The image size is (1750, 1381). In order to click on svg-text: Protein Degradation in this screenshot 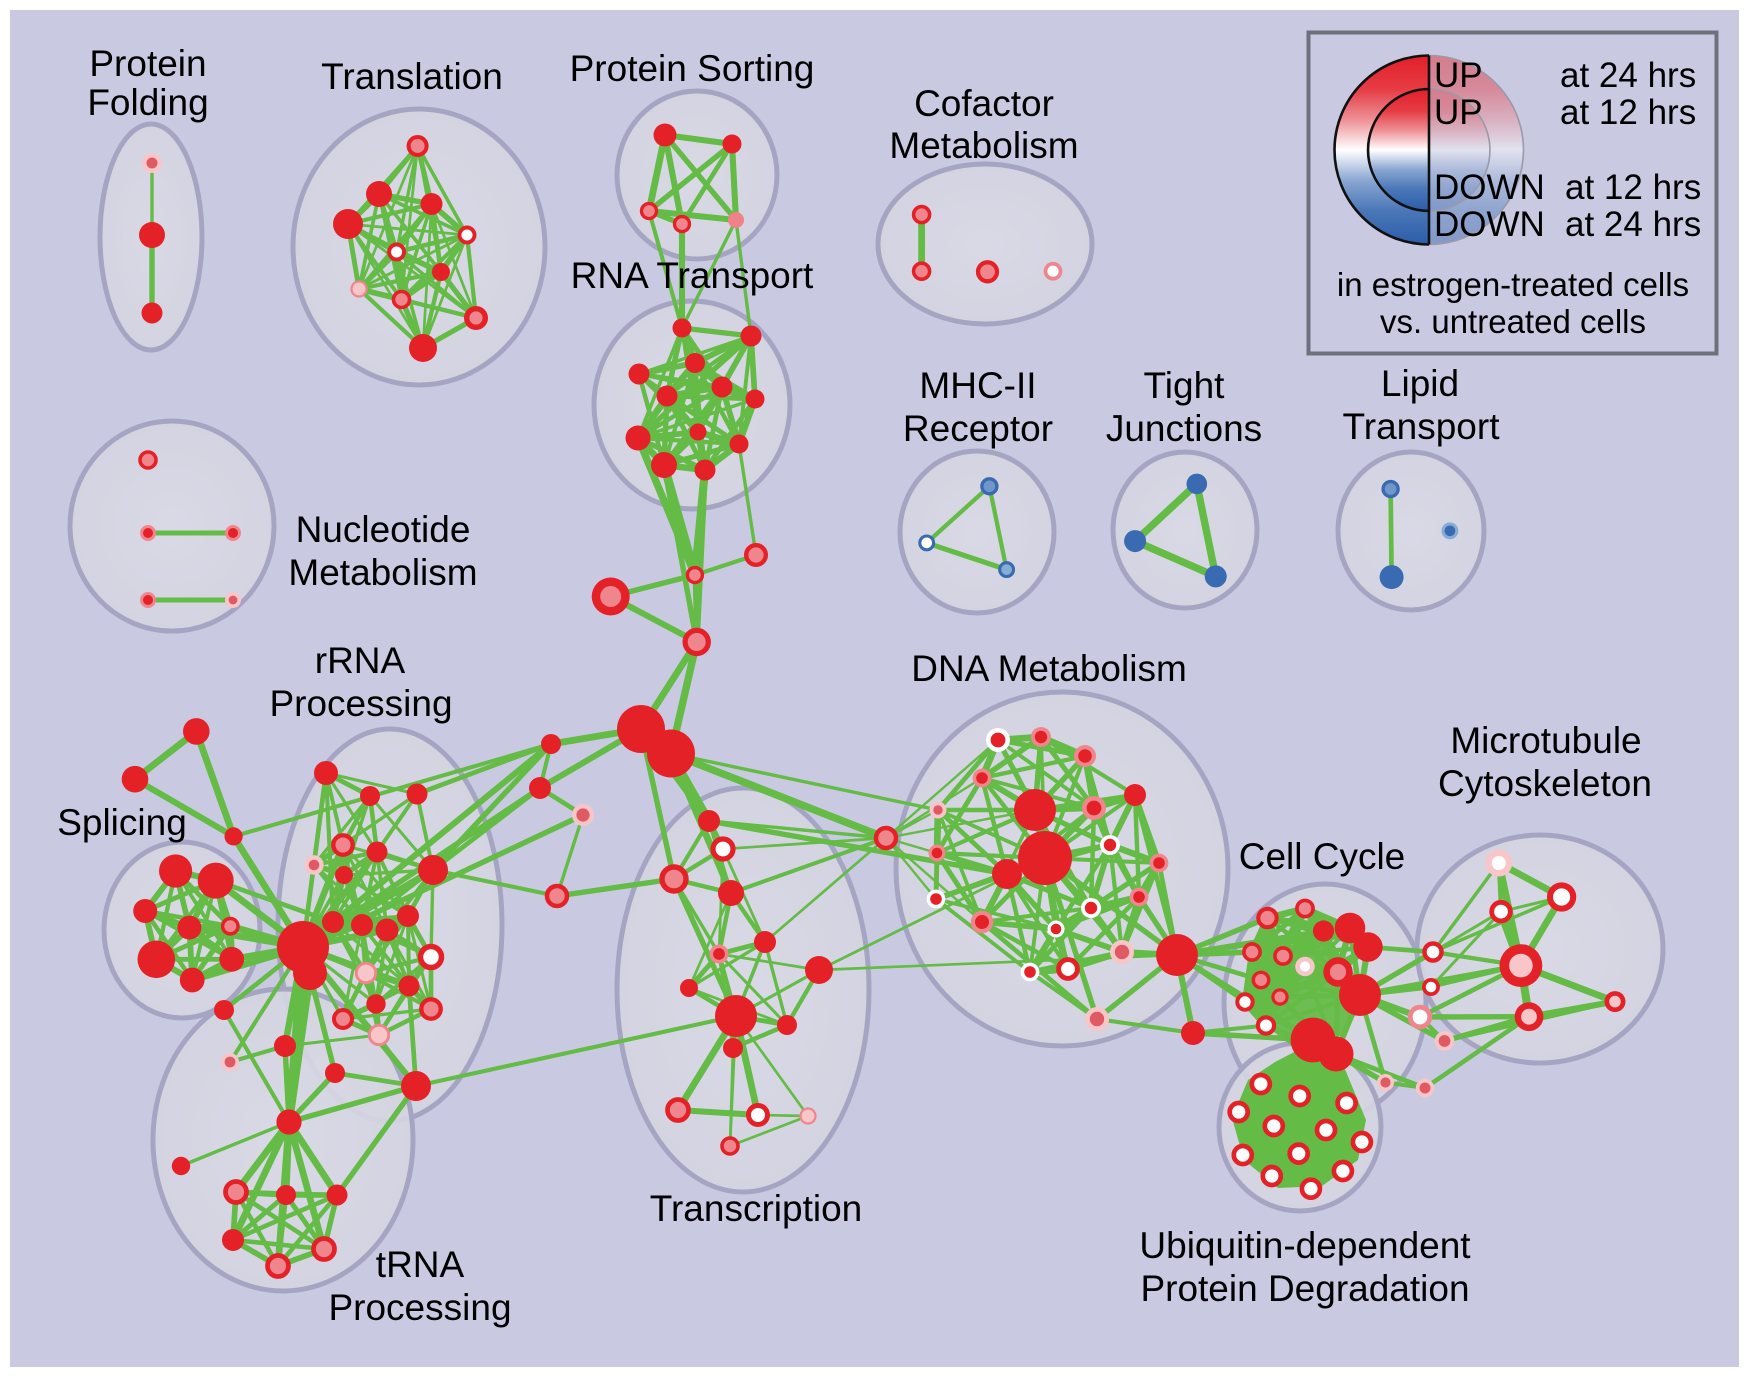, I will do `click(1304, 1288)`.